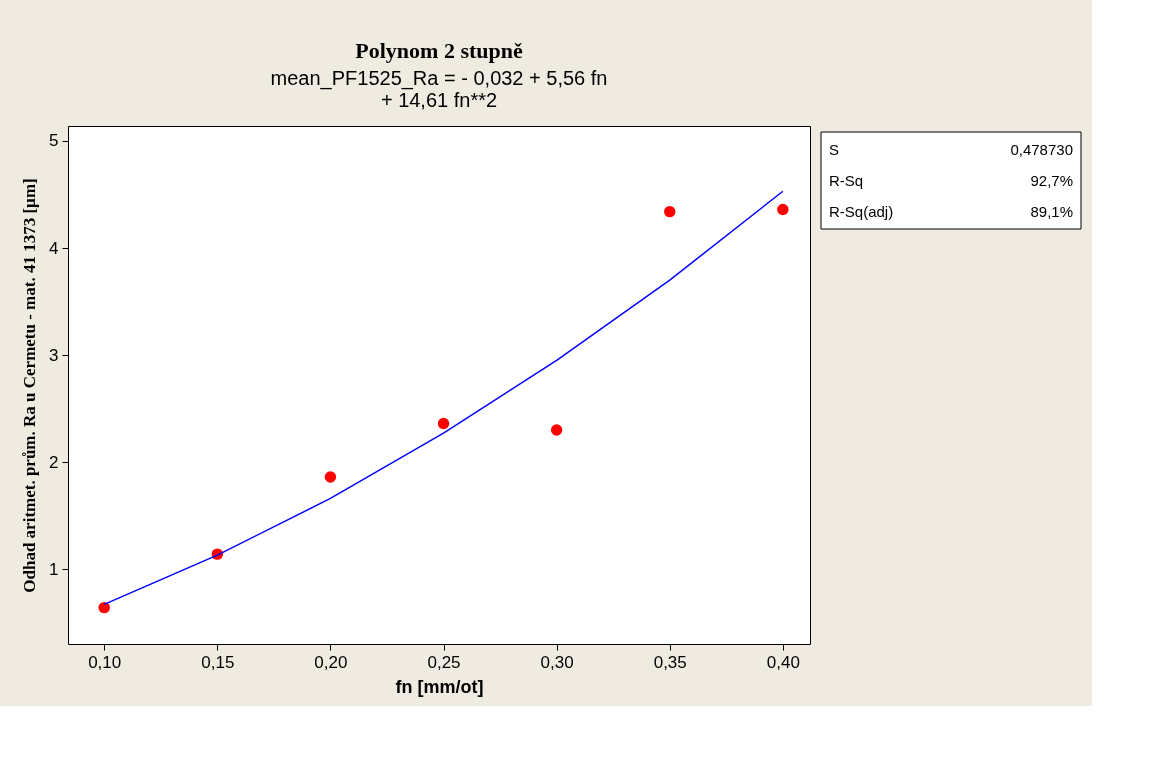  What do you see at coordinates (54, 462) in the screenshot?
I see `y-tick-label: 2` at bounding box center [54, 462].